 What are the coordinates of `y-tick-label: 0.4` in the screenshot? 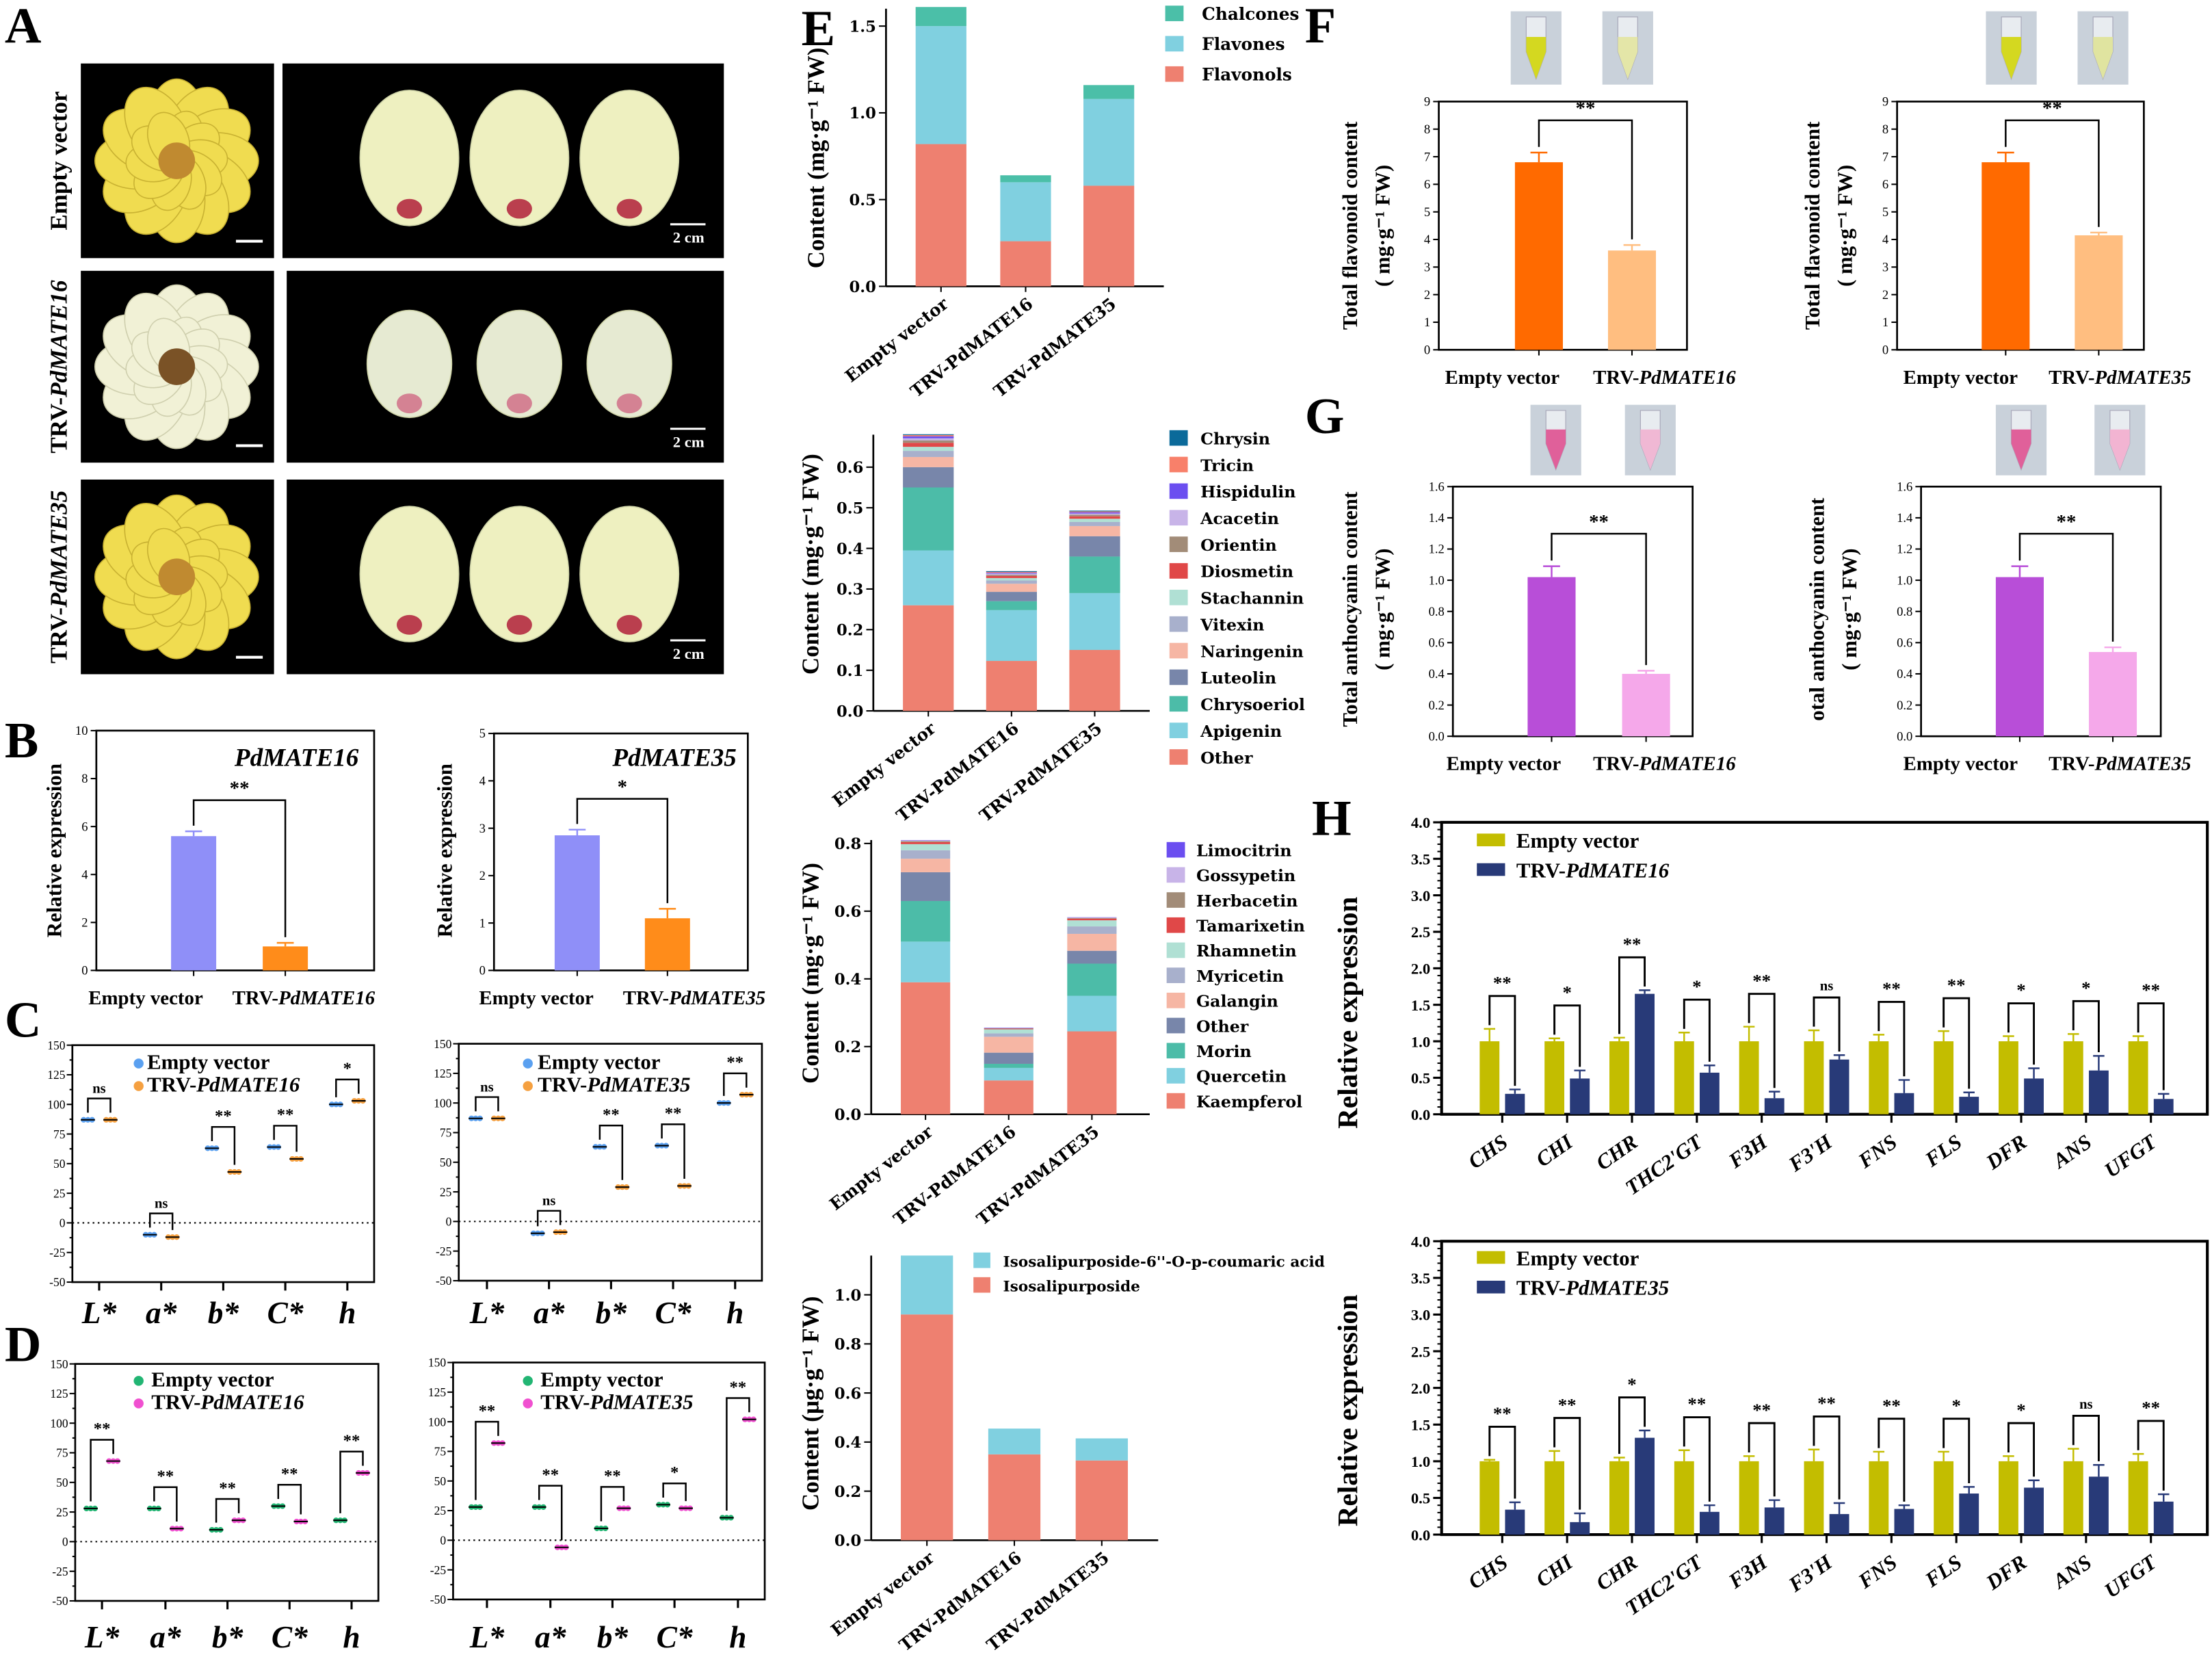 It's located at (1437, 674).